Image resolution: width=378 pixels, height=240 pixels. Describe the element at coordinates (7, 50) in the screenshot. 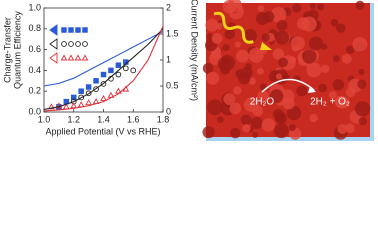

I see `y-axis-label: Charge-Transfer` at that location.